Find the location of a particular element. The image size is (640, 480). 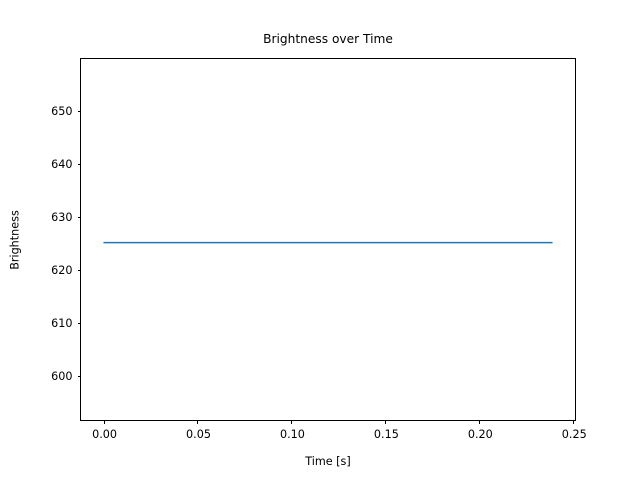

x-axis-tick-label: 0.20 is located at coordinates (480, 434).